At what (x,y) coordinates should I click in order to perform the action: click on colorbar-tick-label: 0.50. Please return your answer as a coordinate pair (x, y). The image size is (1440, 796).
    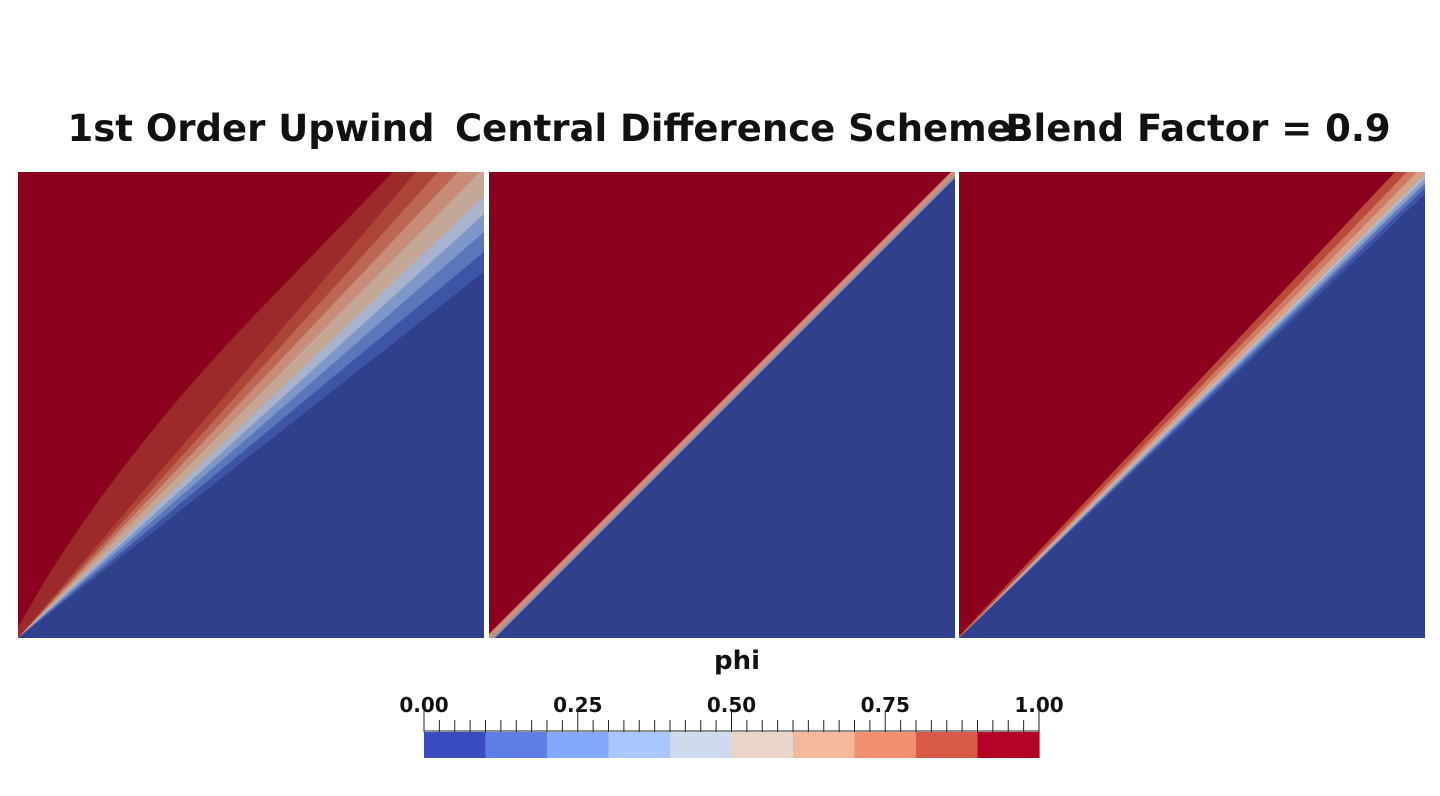
    Looking at the image, I should click on (731, 705).